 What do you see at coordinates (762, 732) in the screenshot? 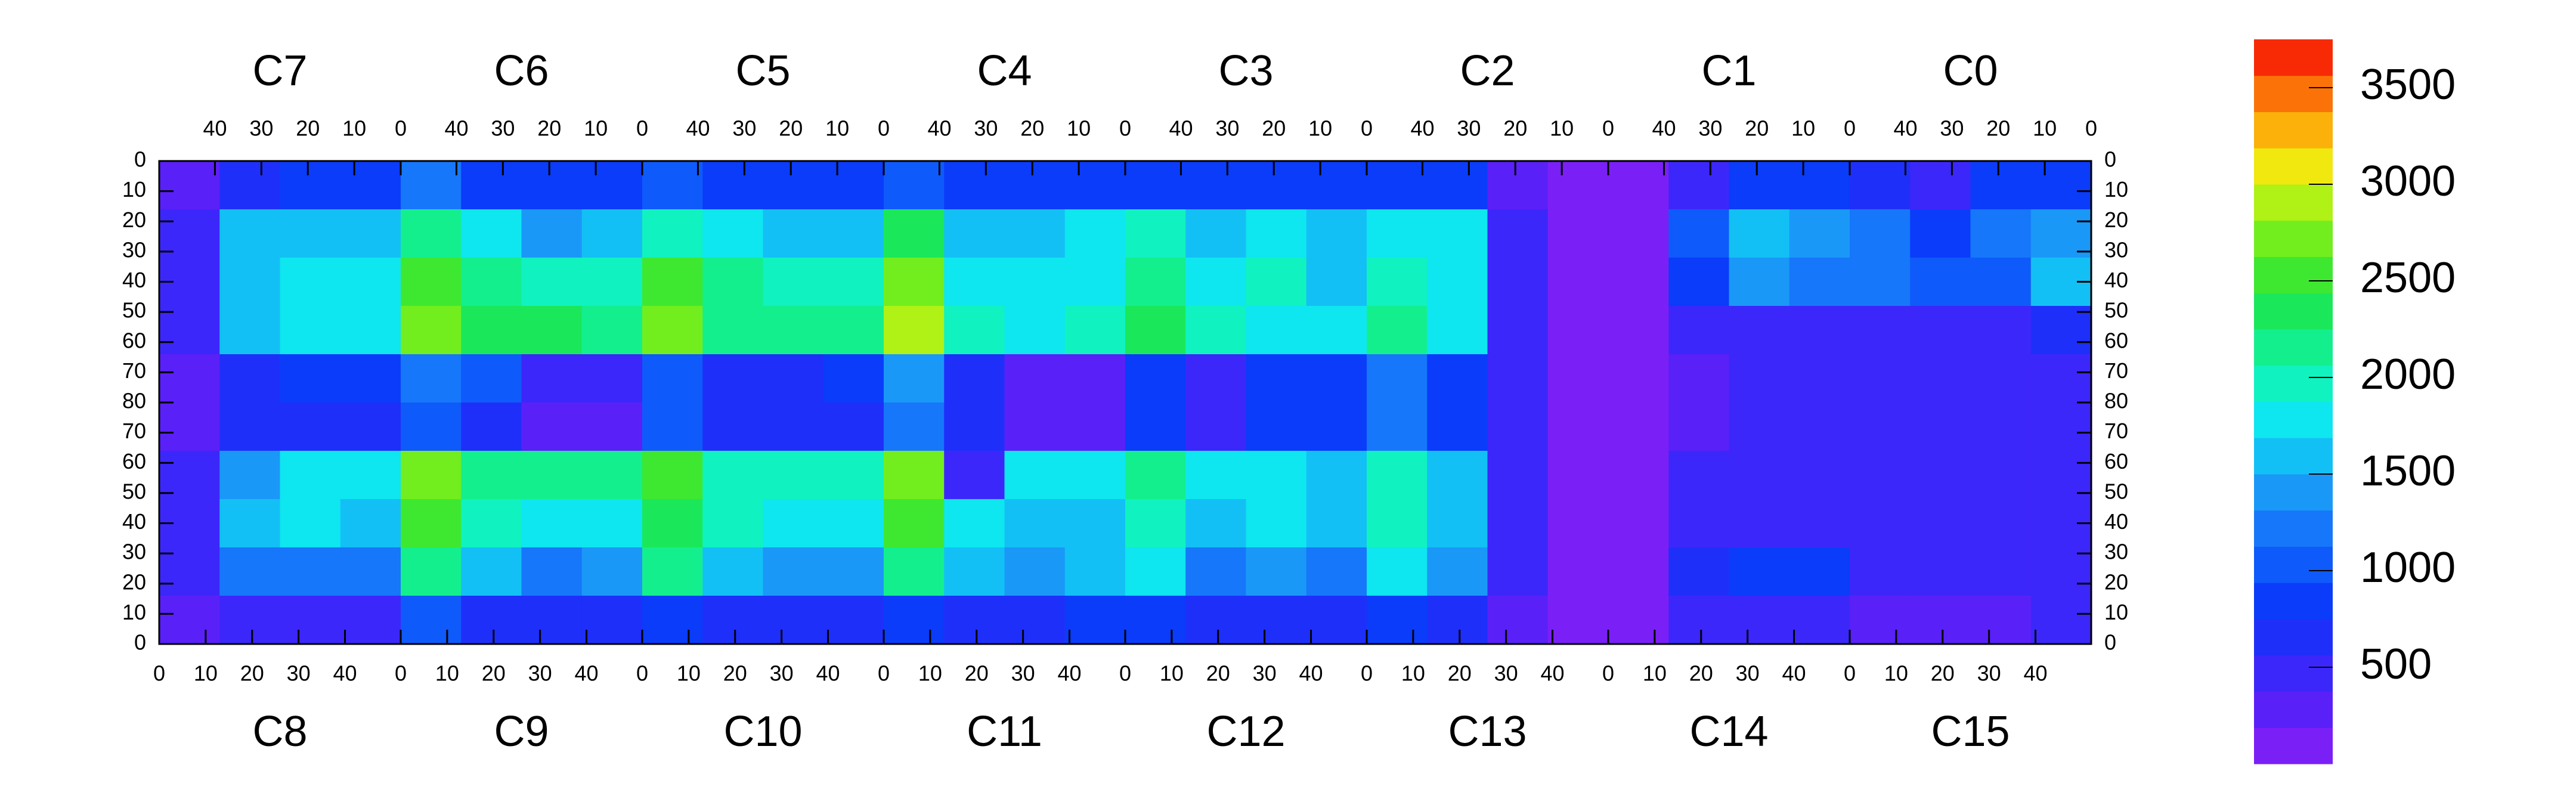
I see `chip-label: C10` at bounding box center [762, 732].